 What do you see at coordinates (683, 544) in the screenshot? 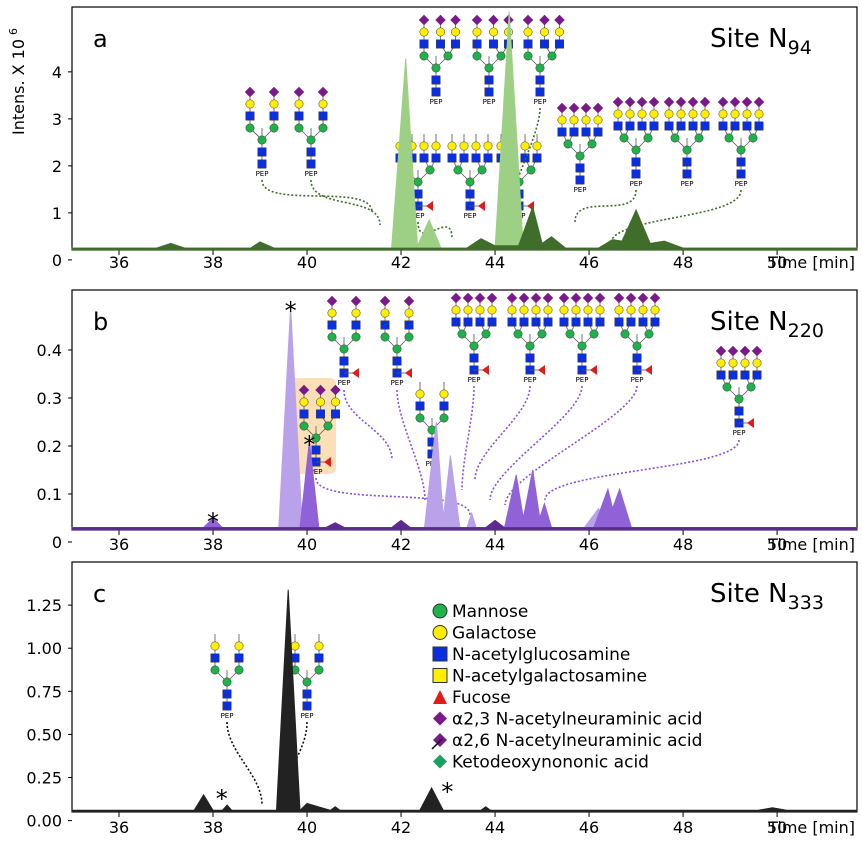
I see `x-tick-label: 48` at bounding box center [683, 544].